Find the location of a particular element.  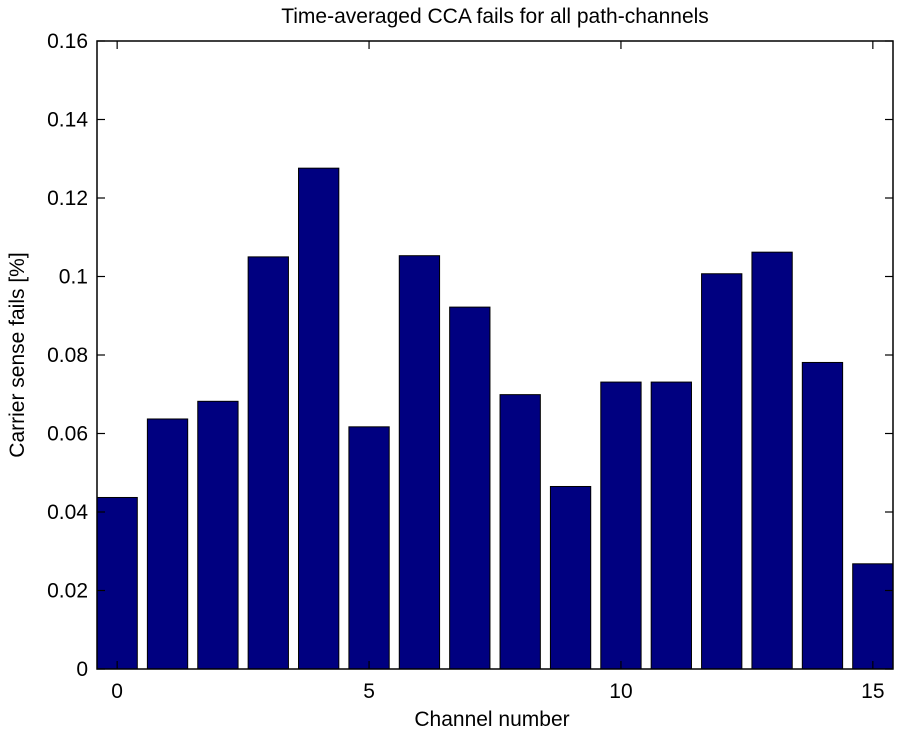

y-tick-label: 0.08 is located at coordinates (67, 355).